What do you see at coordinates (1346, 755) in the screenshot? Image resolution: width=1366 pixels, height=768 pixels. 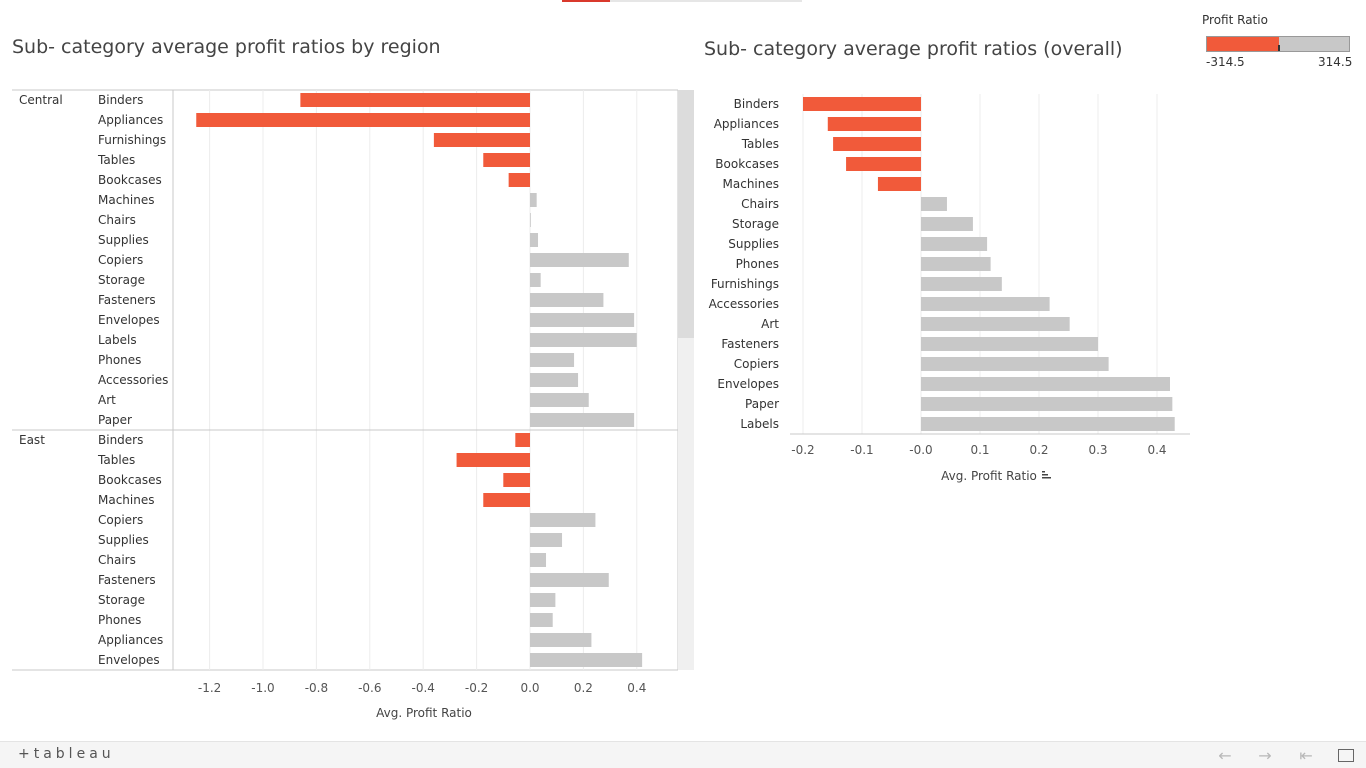 I see `fullscreen-icon` at bounding box center [1346, 755].